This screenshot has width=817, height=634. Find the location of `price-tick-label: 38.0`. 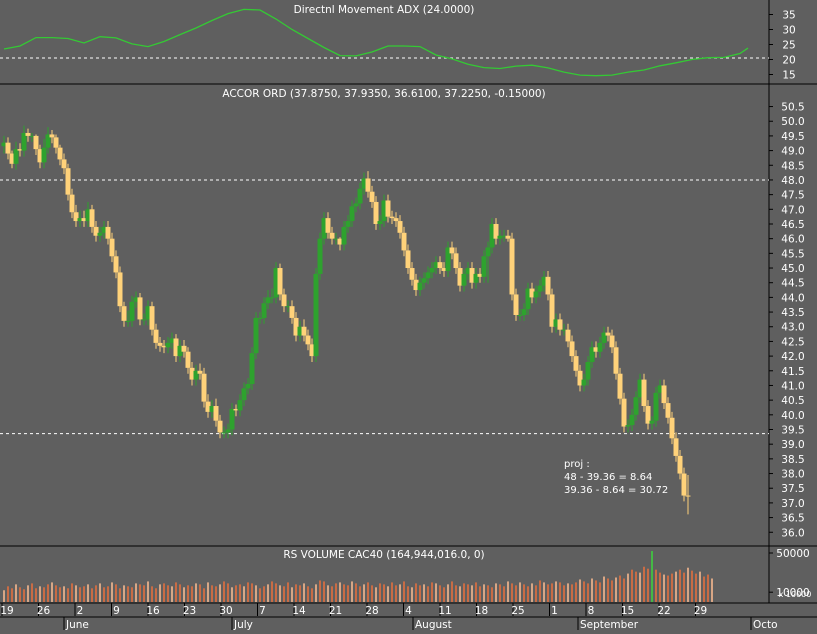

price-tick-label: 38.0 is located at coordinates (792, 475).